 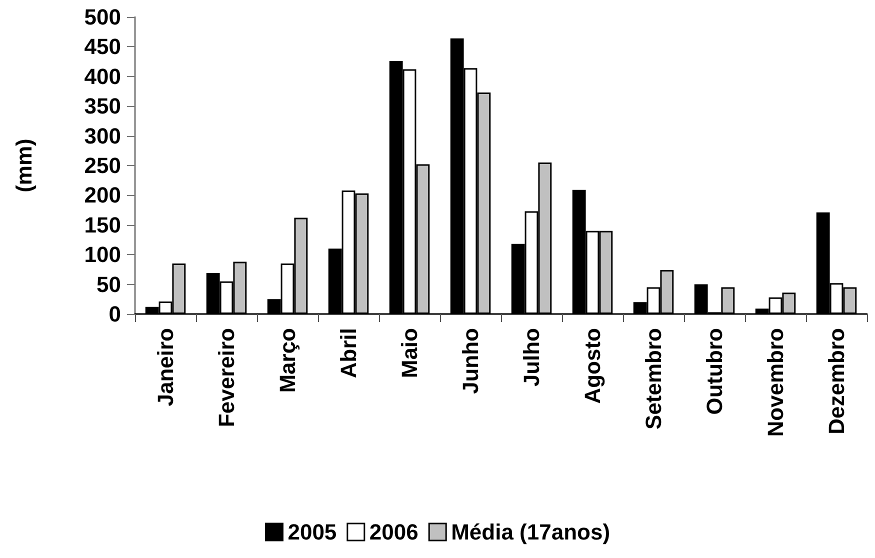 What do you see at coordinates (312, 532) in the screenshot?
I see `legend-label: 2005` at bounding box center [312, 532].